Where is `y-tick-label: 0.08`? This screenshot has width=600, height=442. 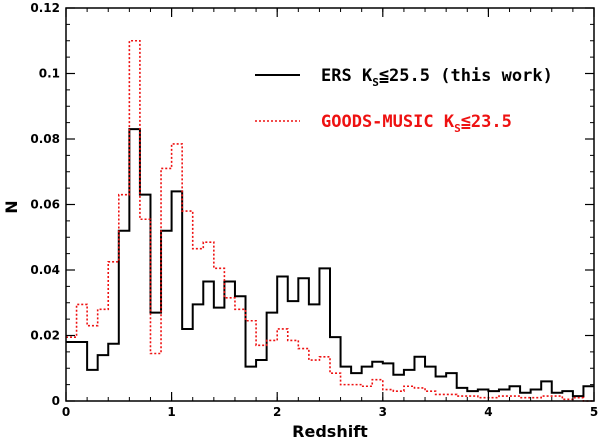 y-tick-label: 0.08 is located at coordinates (45, 139).